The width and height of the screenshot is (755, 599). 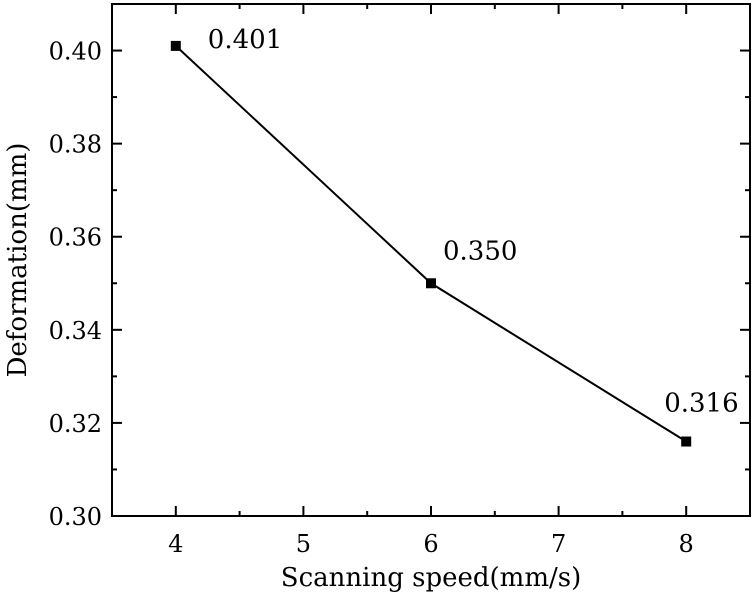 What do you see at coordinates (75, 331) in the screenshot?
I see `y-tick-label: 0.34` at bounding box center [75, 331].